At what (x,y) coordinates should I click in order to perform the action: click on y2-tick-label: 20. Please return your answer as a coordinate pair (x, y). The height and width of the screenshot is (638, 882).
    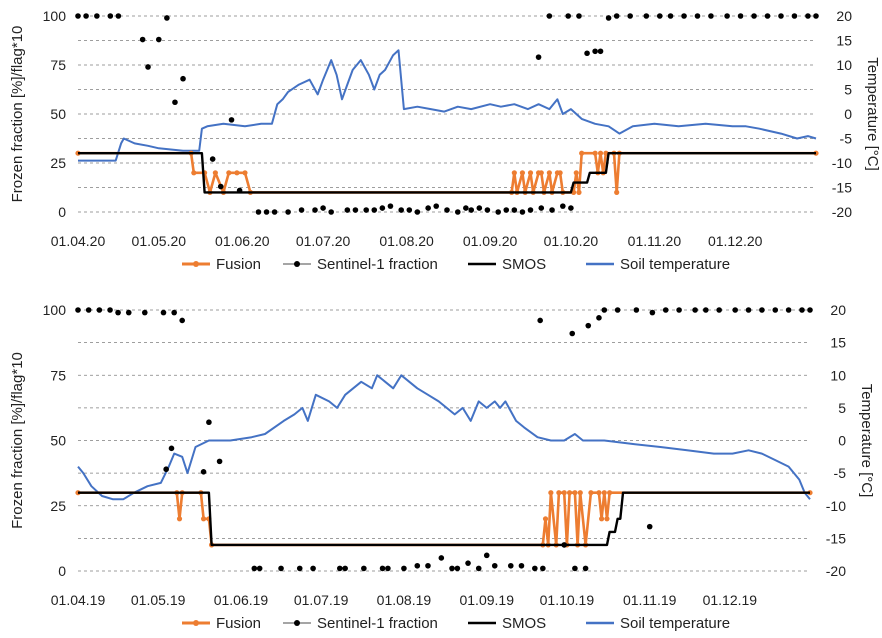
    Looking at the image, I should click on (838, 310).